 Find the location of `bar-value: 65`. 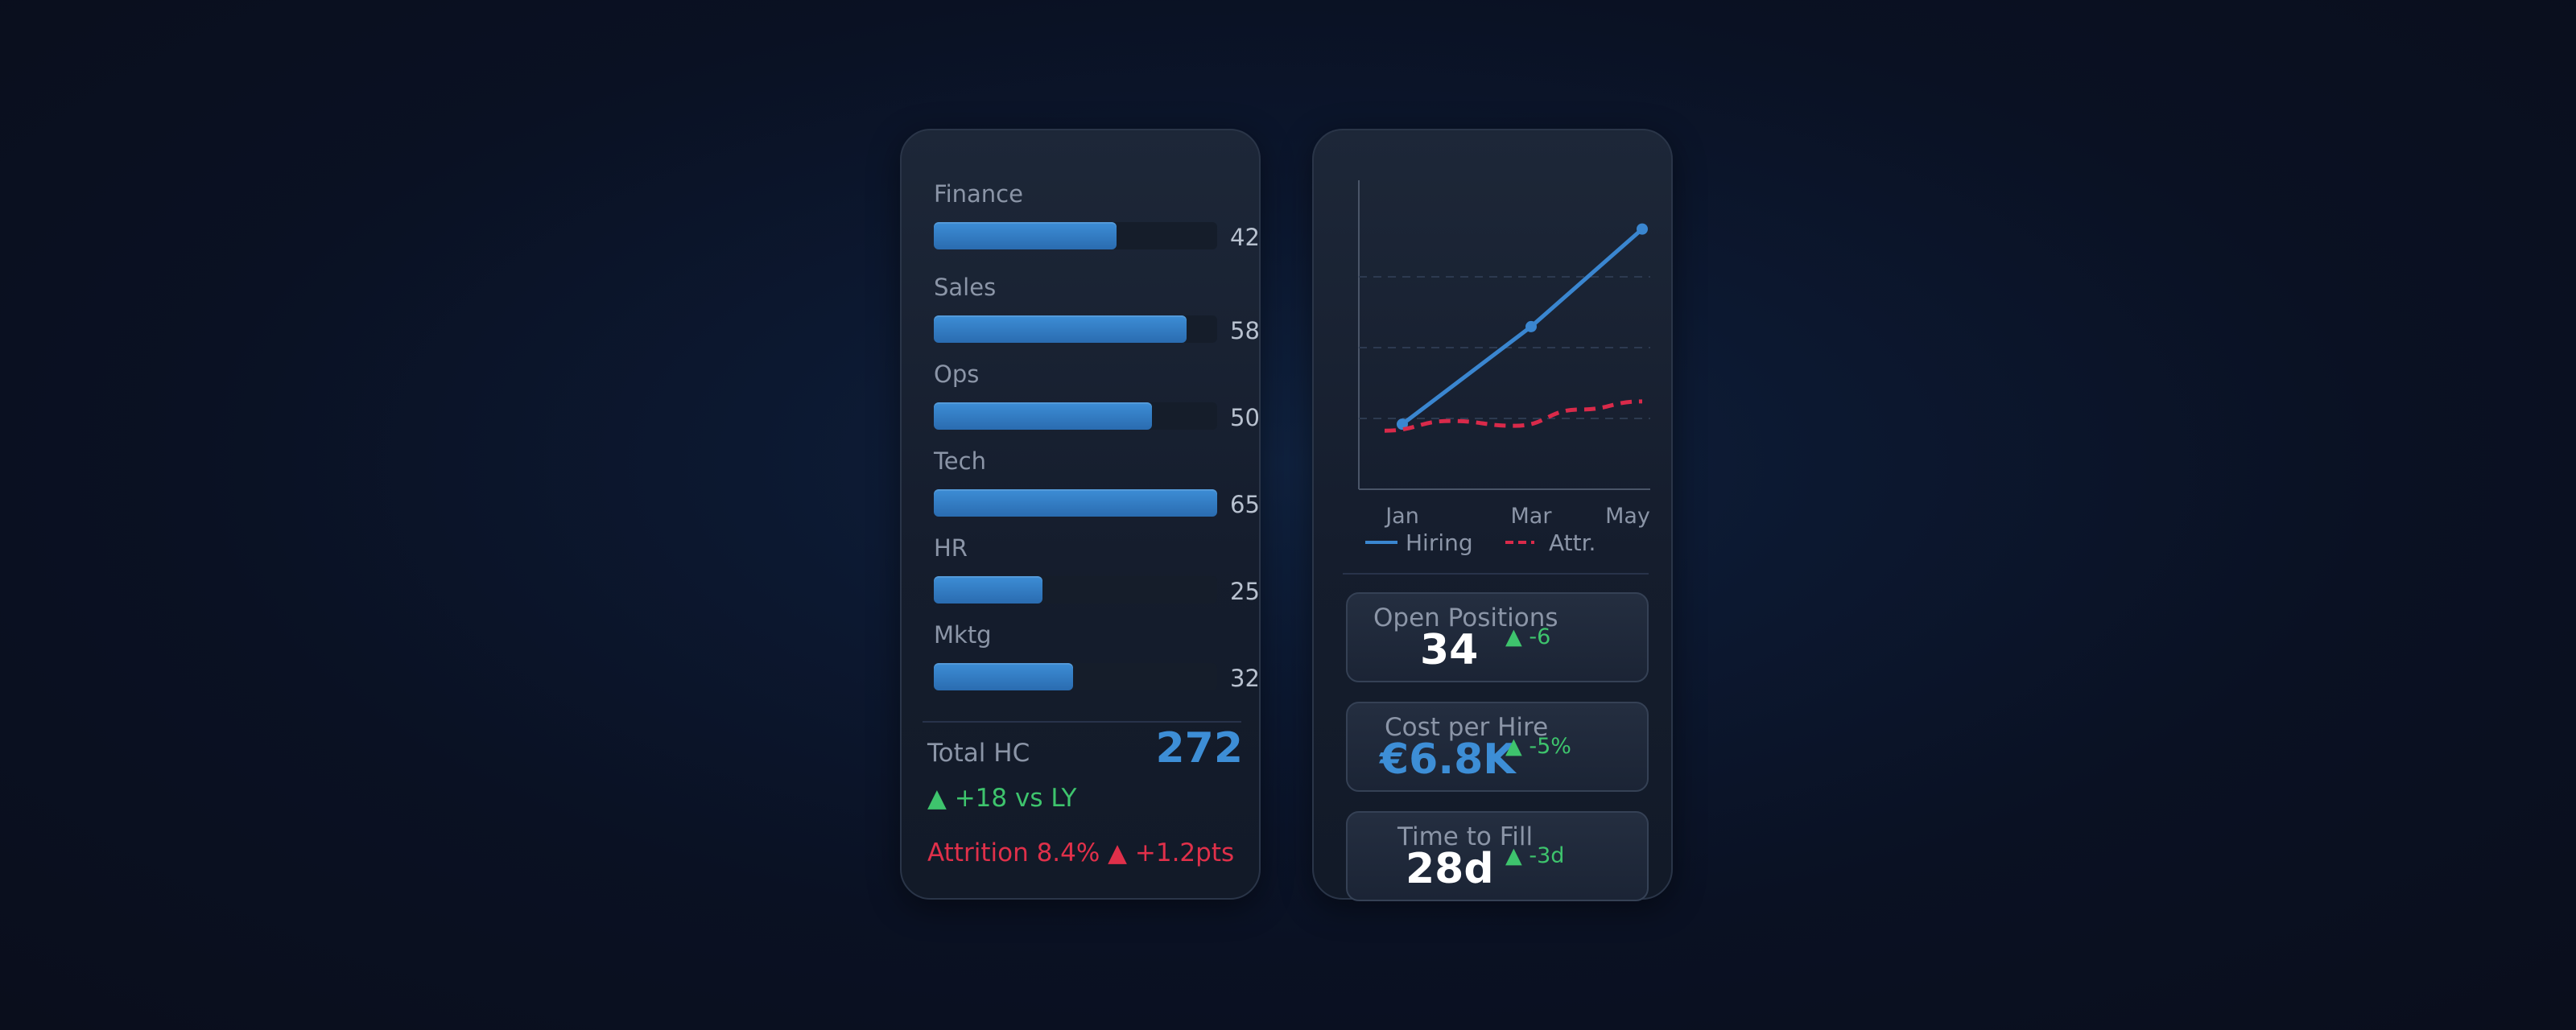

bar-value: 65 is located at coordinates (1245, 504).